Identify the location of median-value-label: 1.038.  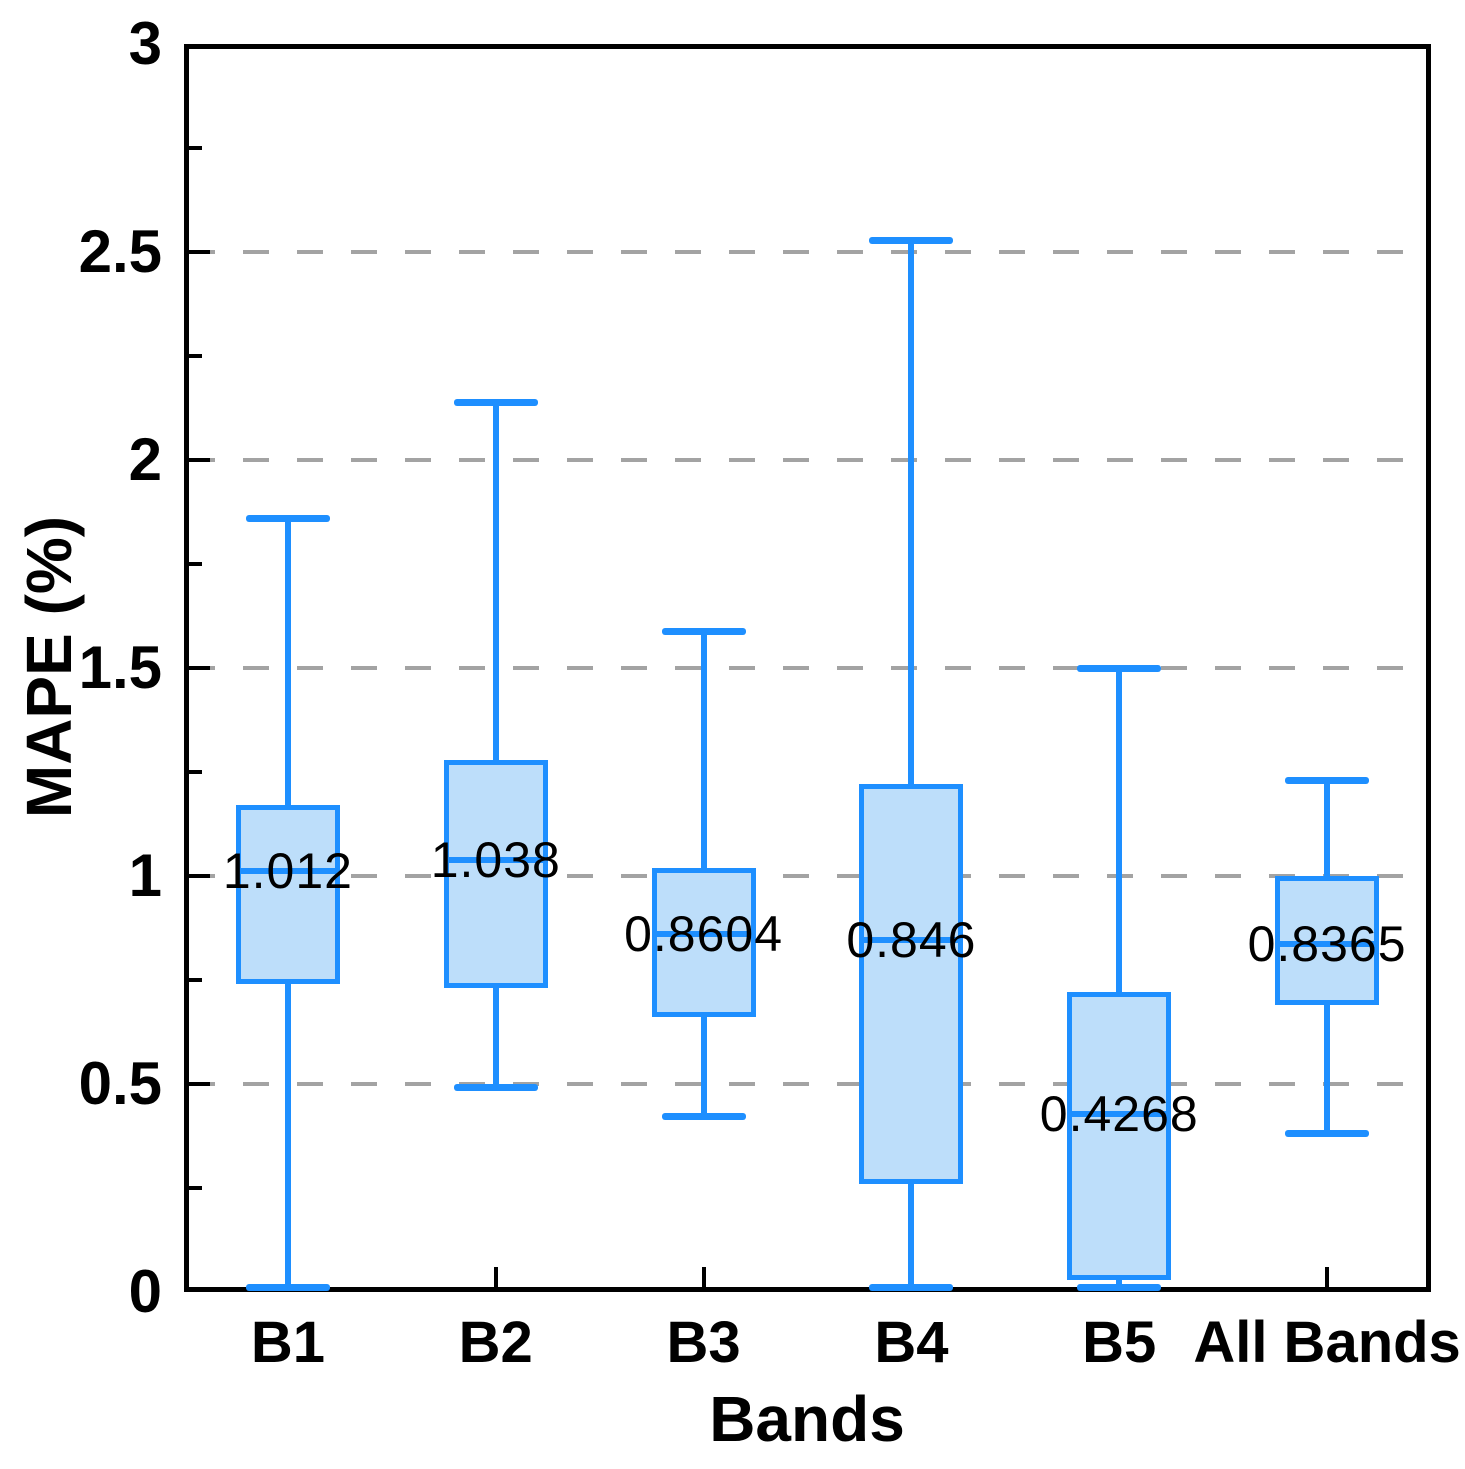
(495, 860).